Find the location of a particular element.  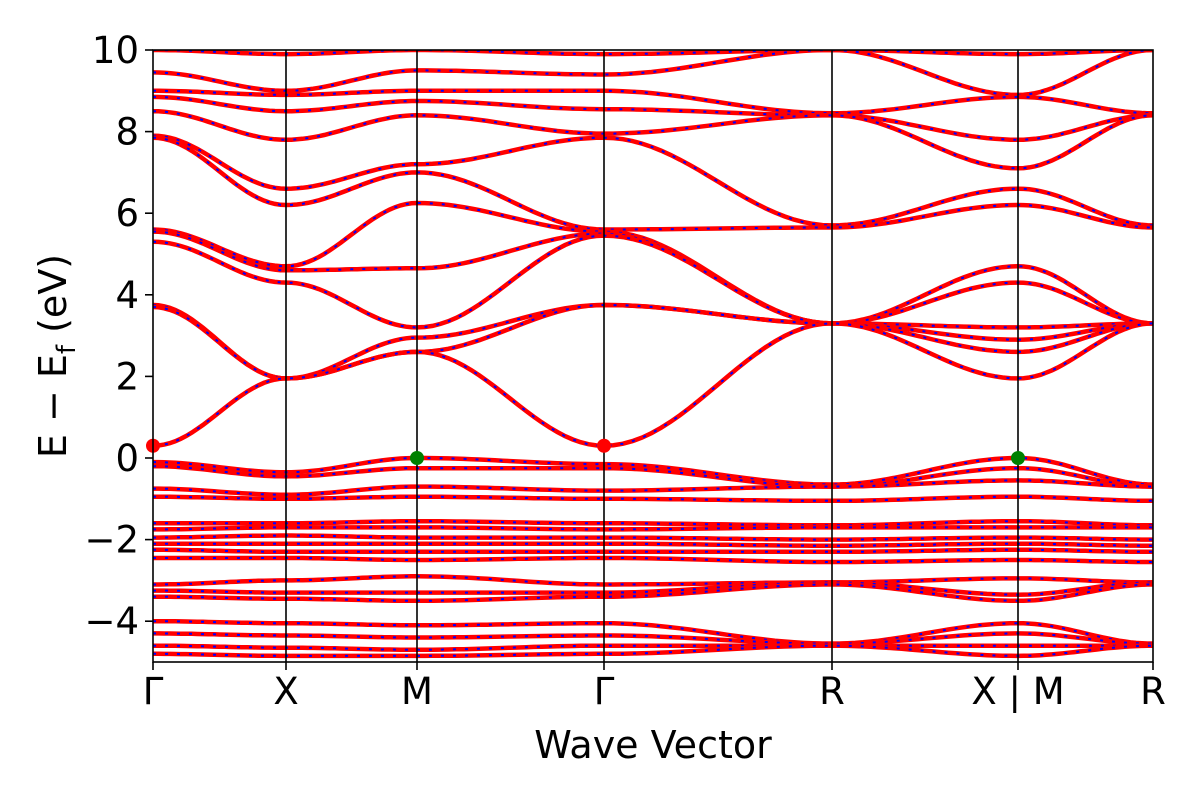

y-tick-label-2: 6 is located at coordinates (127, 213).